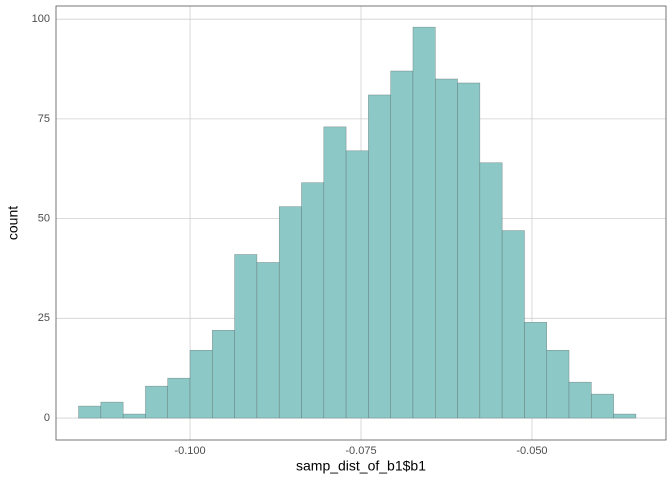 The height and width of the screenshot is (485, 672). Describe the element at coordinates (44, 219) in the screenshot. I see `y-tick-label: 50` at that location.